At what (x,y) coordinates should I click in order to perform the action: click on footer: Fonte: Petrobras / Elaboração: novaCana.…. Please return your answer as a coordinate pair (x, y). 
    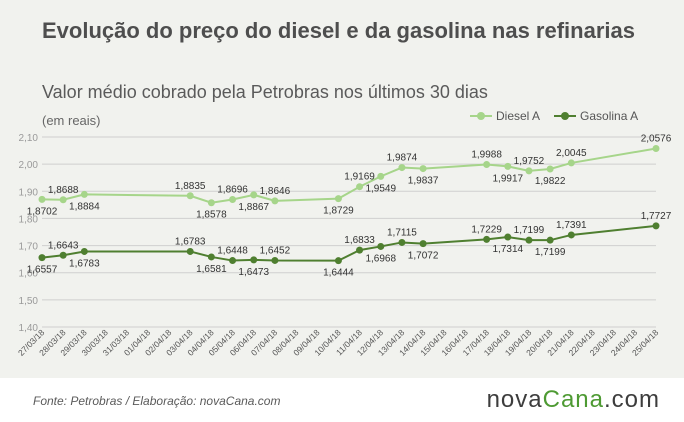
    Looking at the image, I should click on (342, 400).